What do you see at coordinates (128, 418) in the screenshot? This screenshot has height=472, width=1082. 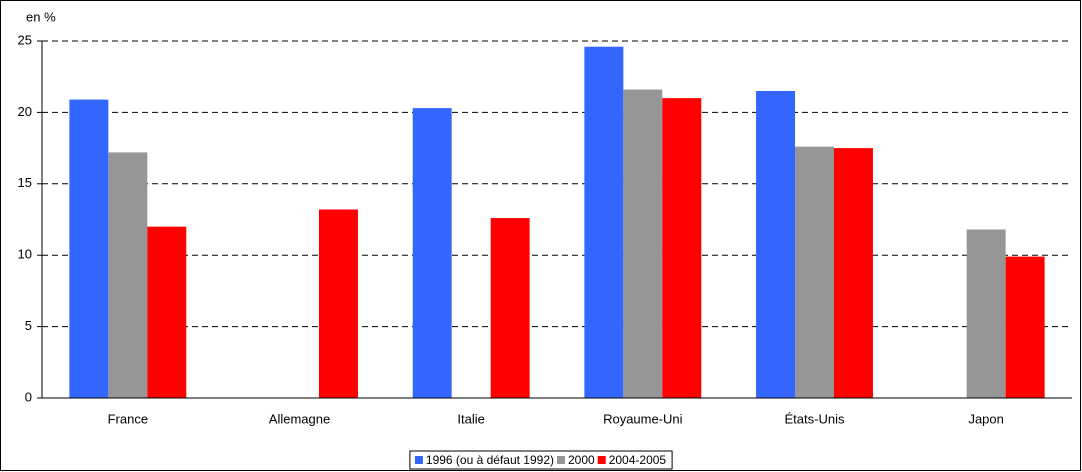 I see `x-tick-label: France` at bounding box center [128, 418].